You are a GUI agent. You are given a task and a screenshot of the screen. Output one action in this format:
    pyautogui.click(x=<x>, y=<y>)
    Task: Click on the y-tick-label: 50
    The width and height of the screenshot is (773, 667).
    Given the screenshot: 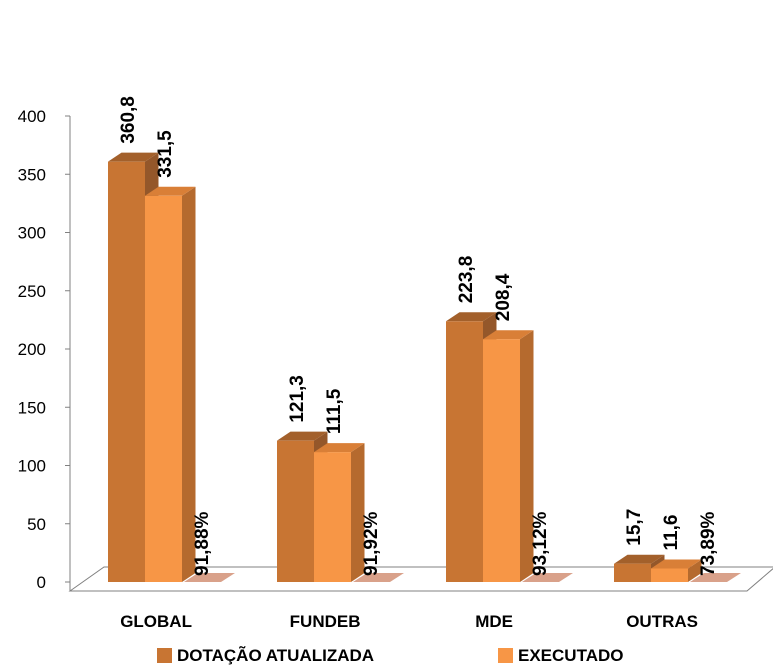 What is the action you would take?
    pyautogui.click(x=36, y=524)
    